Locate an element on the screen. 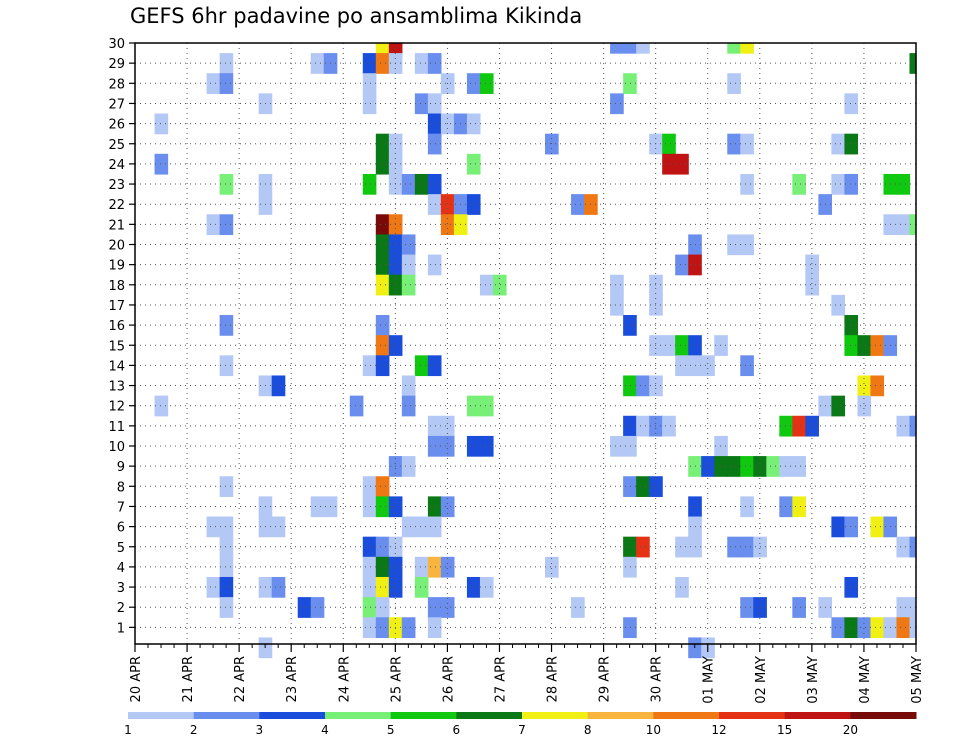 The height and width of the screenshot is (742, 960). legend-label: 2 is located at coordinates (194, 730).